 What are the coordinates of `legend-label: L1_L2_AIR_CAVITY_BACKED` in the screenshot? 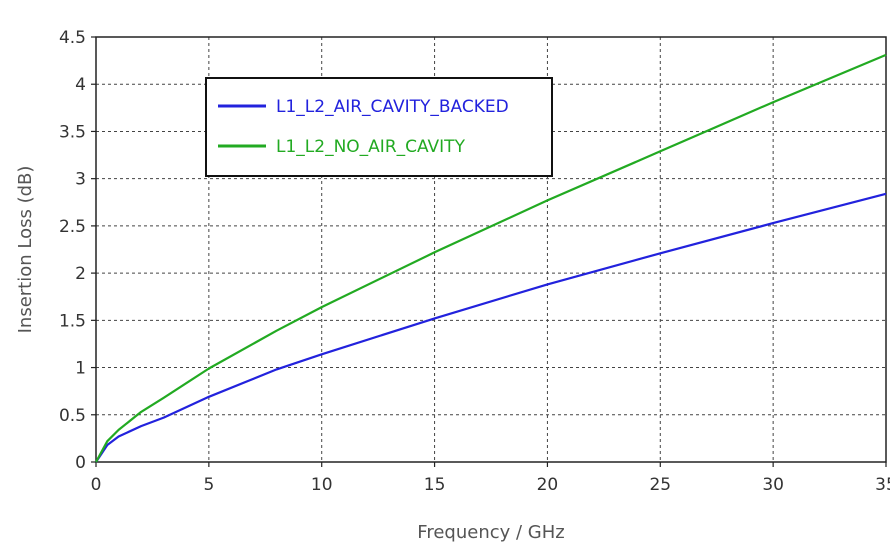 It's located at (392, 107).